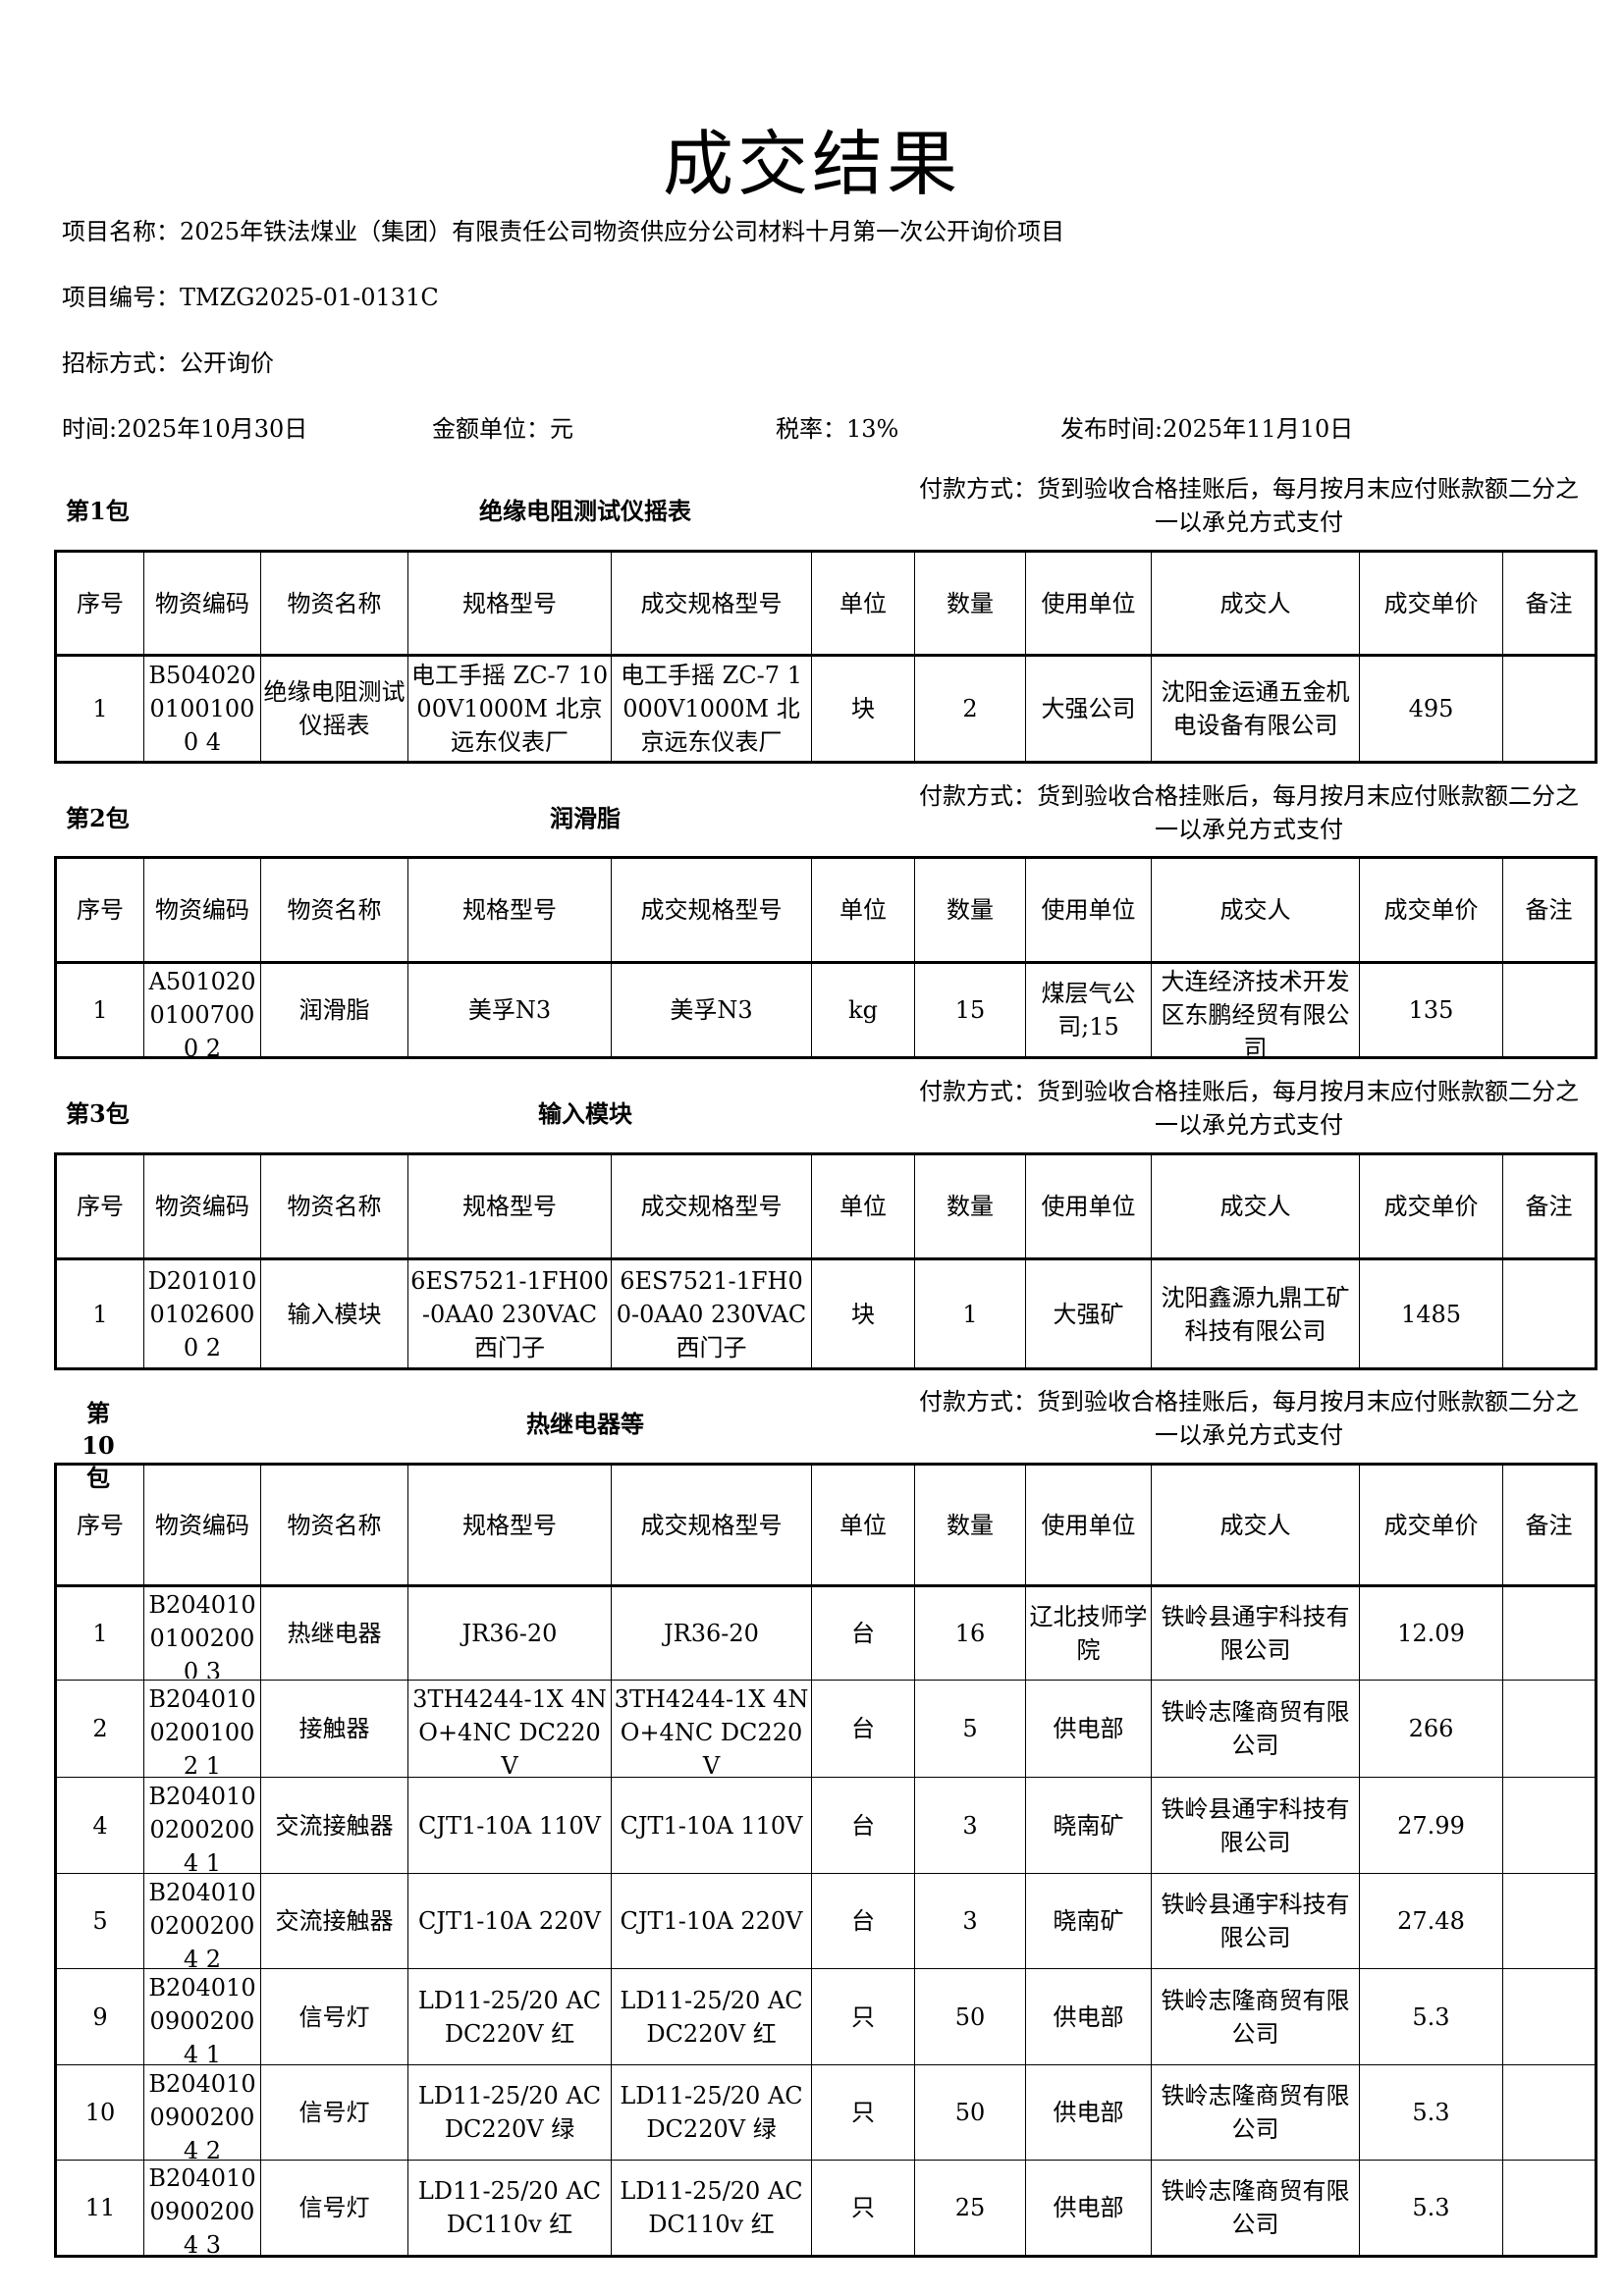 The height and width of the screenshot is (2296, 1624). I want to click on table-cell: 接触器, so click(334, 1729).